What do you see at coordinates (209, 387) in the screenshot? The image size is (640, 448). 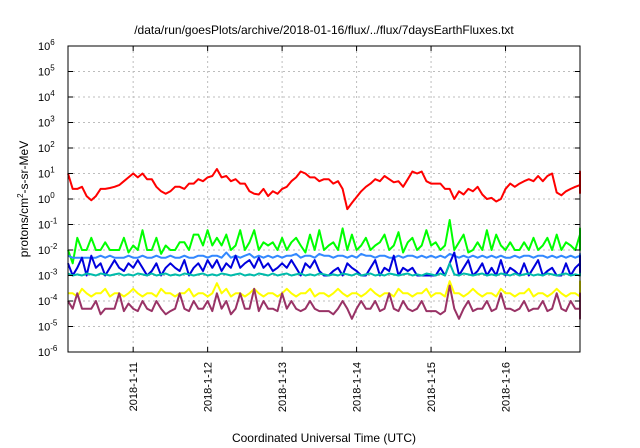 I see `x-tick-label: 2018-1-12` at bounding box center [209, 387].